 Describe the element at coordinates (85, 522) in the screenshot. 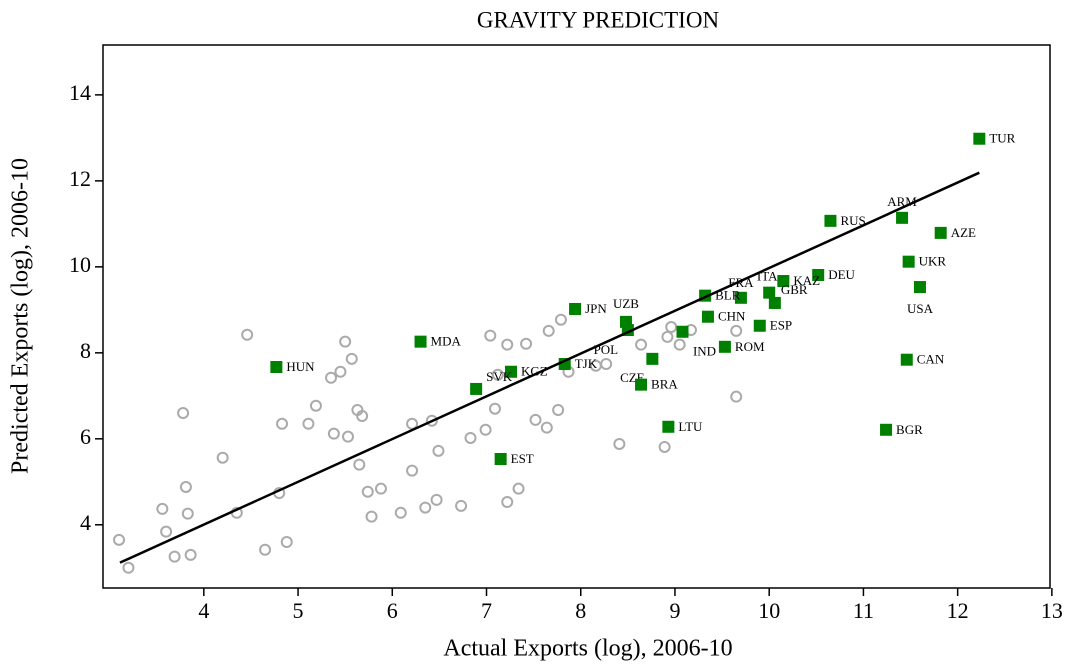

I see `y-tick-label: 4` at that location.